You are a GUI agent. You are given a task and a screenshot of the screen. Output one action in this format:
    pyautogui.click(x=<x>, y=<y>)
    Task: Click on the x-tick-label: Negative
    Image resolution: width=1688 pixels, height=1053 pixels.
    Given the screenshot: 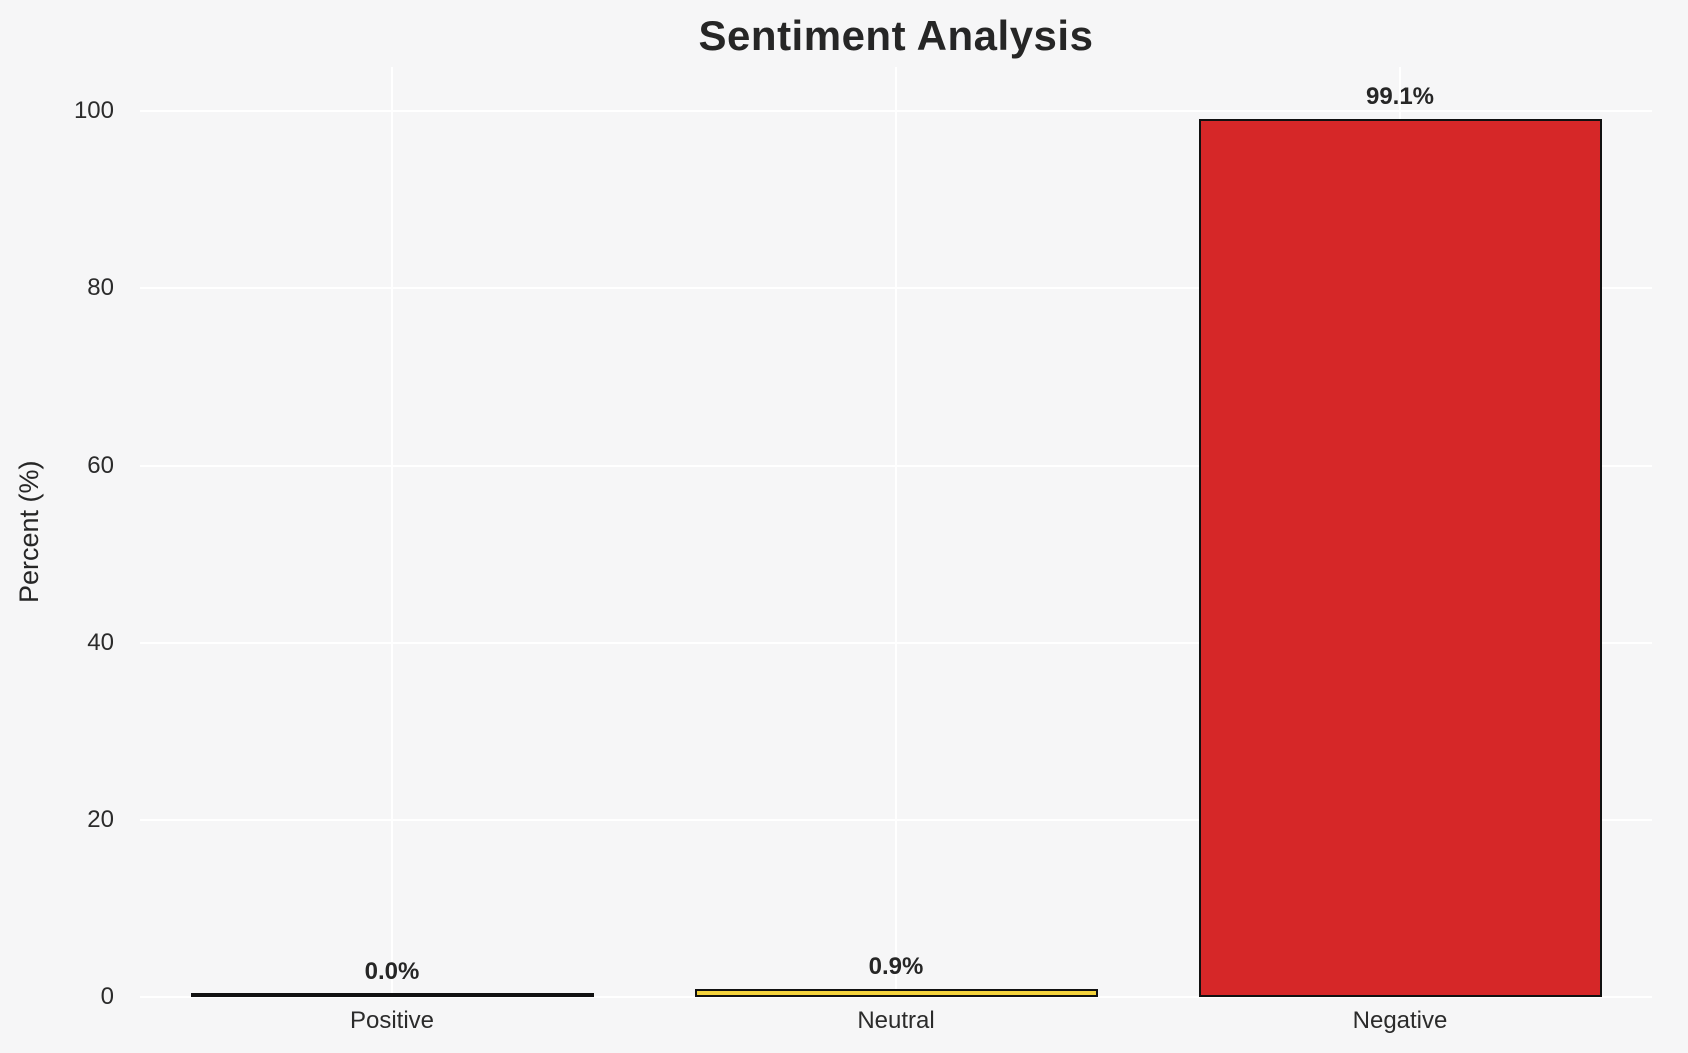 What is the action you would take?
    pyautogui.click(x=1400, y=1020)
    